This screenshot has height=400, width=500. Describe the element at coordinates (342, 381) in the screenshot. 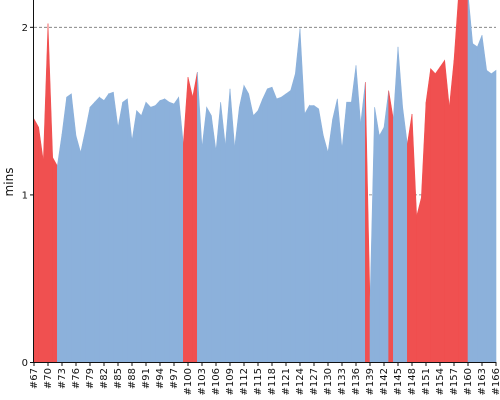

I see `x-tick-label: #133` at that location.